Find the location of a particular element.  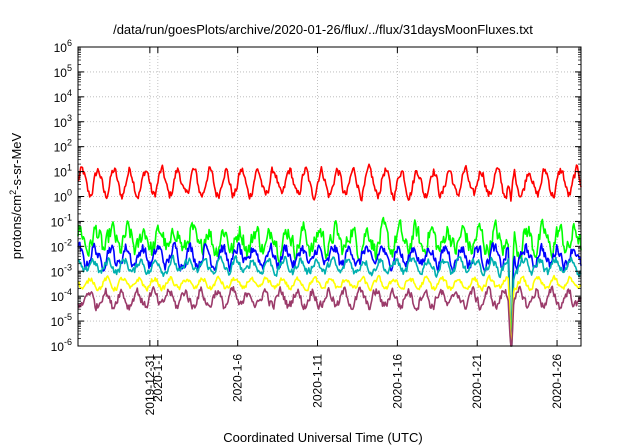

x-tick-label: 2020-1-6 is located at coordinates (238, 378).